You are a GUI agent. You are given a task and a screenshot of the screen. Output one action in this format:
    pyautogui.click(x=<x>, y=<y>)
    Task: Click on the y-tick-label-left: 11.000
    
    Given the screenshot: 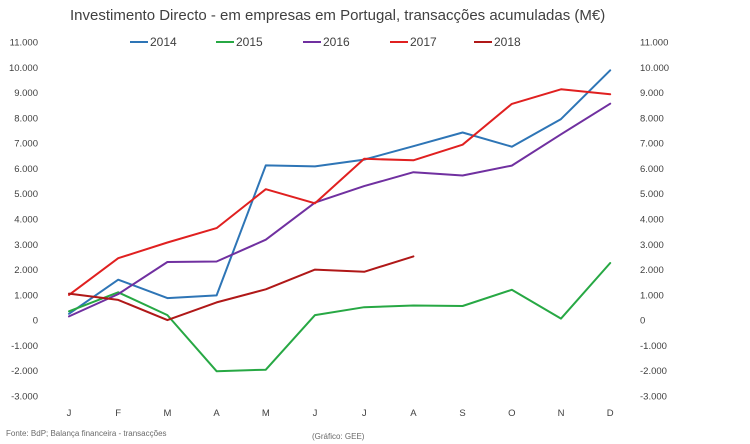 What is the action you would take?
    pyautogui.click(x=24, y=43)
    